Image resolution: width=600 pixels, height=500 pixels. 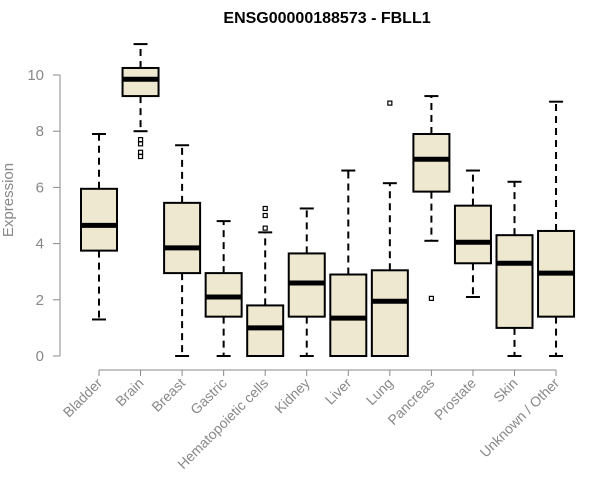 What do you see at coordinates (223, 288) in the screenshot?
I see `box-gastric` at bounding box center [223, 288].